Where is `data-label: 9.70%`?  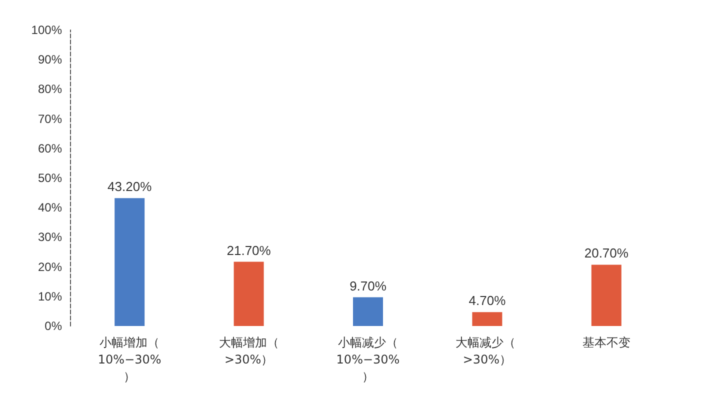 data-label: 9.70% is located at coordinates (368, 286).